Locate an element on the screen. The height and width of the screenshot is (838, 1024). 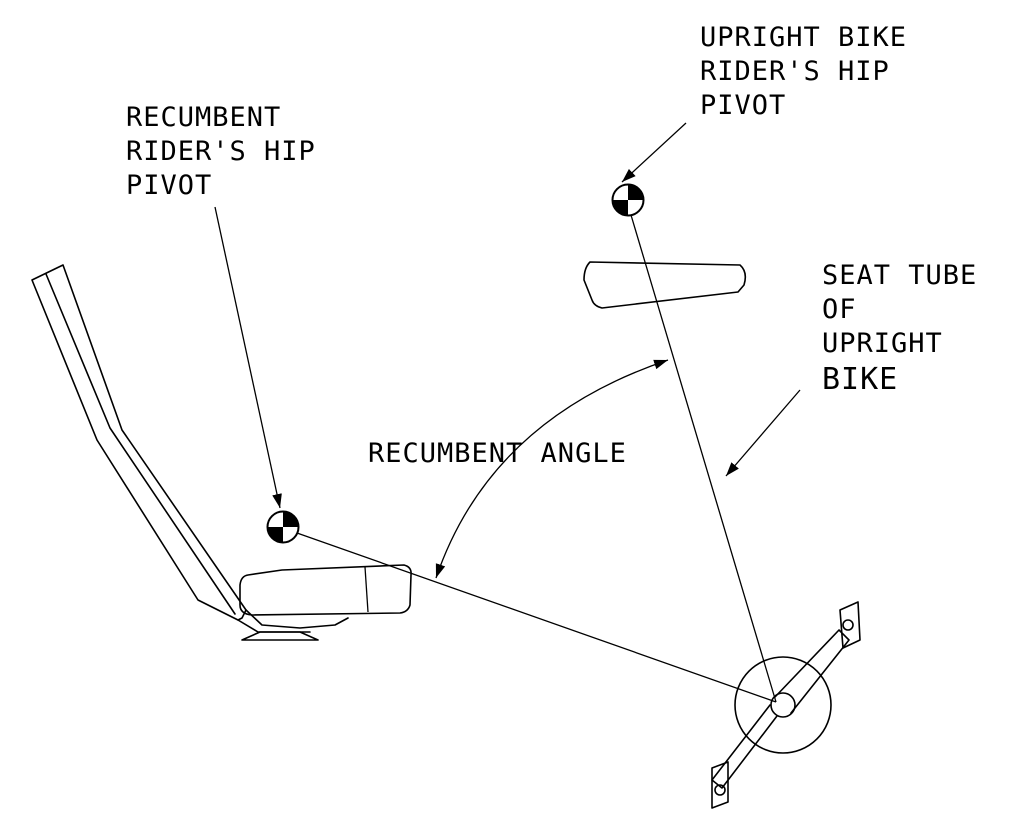
recumbent-angle-arc is located at coordinates (552, 469).